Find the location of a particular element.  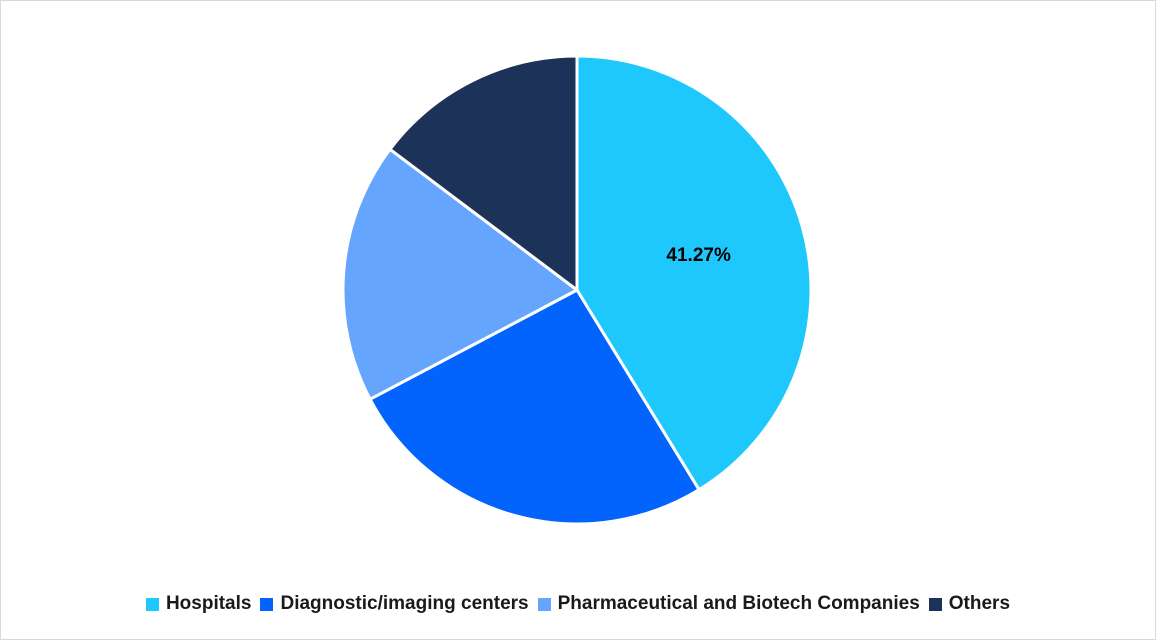

legend-item-hospitals: Hospitals is located at coordinates (198, 604).